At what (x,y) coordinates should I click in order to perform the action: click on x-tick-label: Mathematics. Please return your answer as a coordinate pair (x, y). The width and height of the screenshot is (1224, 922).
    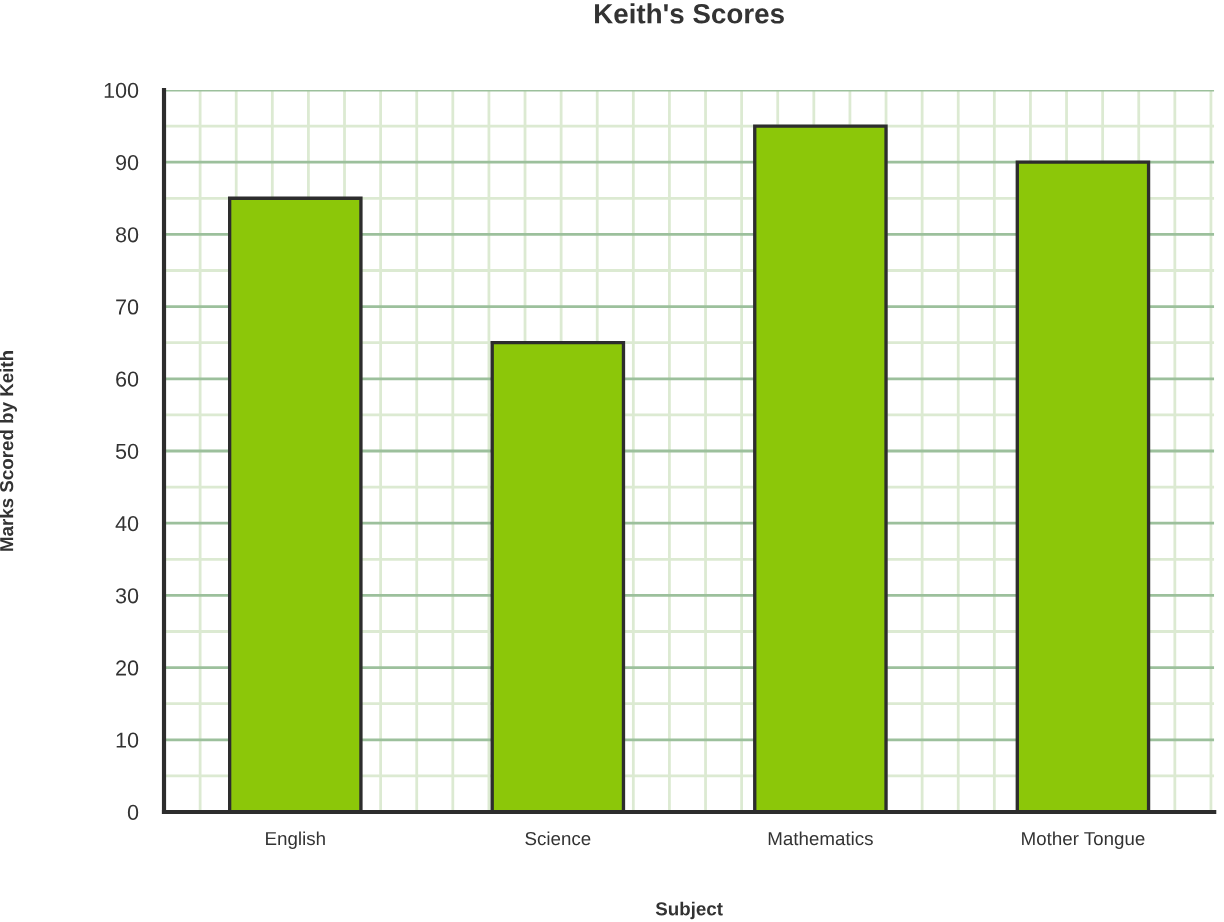
    Looking at the image, I should click on (820, 838).